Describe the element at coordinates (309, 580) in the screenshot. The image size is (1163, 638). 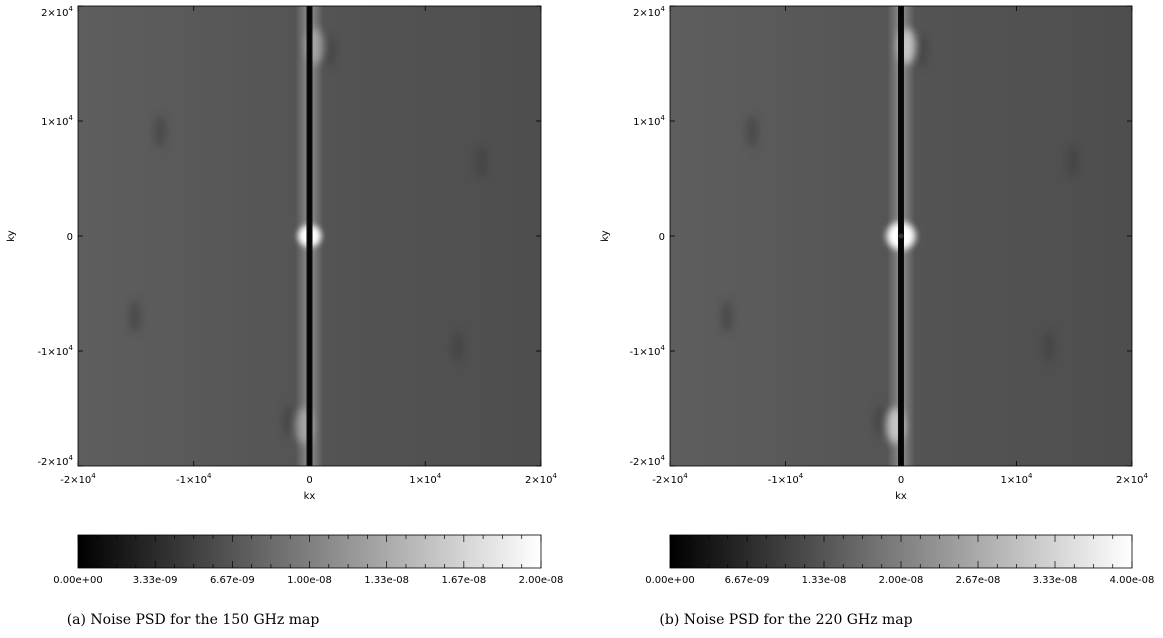
I see `colorbar-tick-label: 1.00e-08` at that location.